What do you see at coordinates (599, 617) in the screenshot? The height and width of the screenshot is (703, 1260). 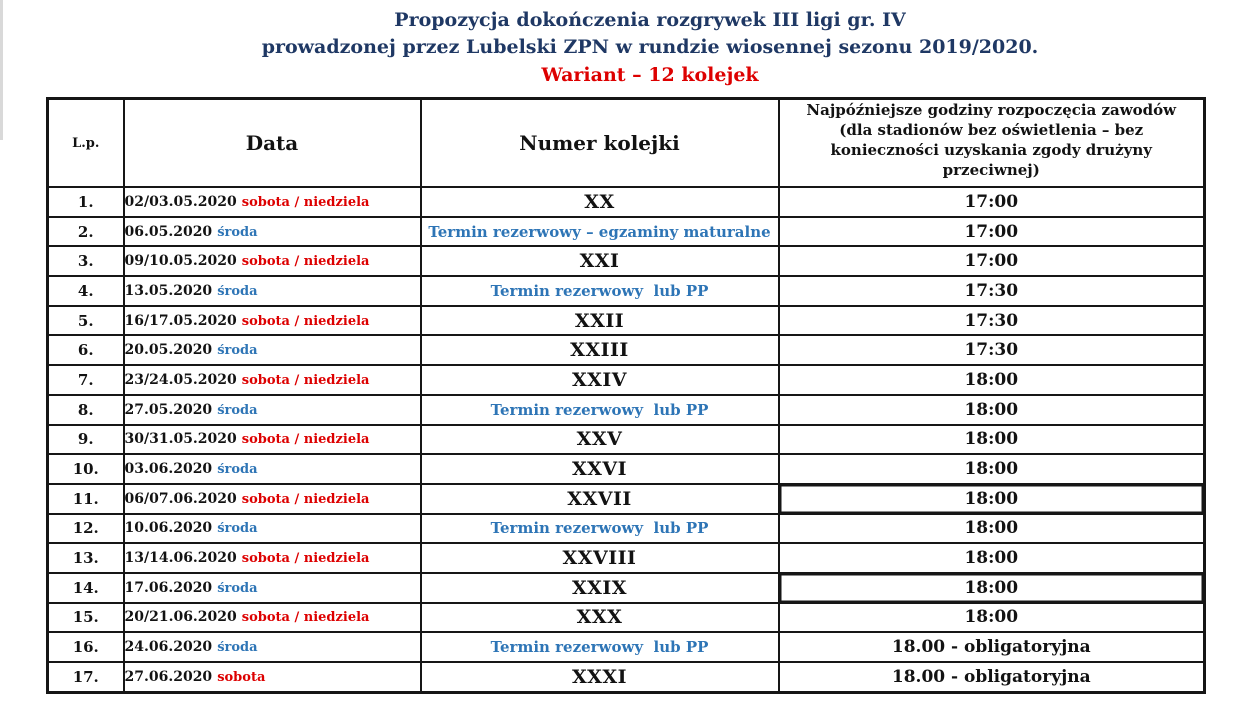 I see `round-number-cell: XXX` at bounding box center [599, 617].